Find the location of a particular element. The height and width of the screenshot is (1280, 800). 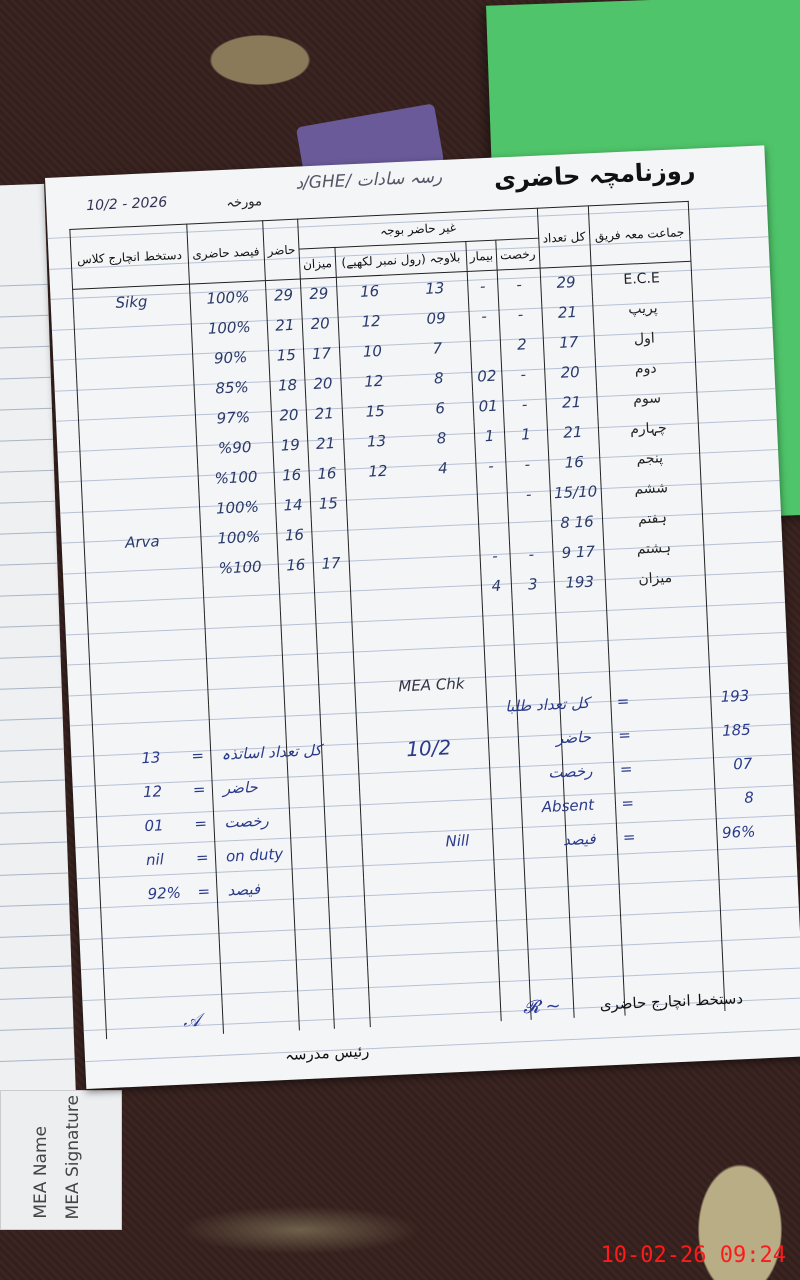

student-summary-value: 07 is located at coordinates (742, 764).